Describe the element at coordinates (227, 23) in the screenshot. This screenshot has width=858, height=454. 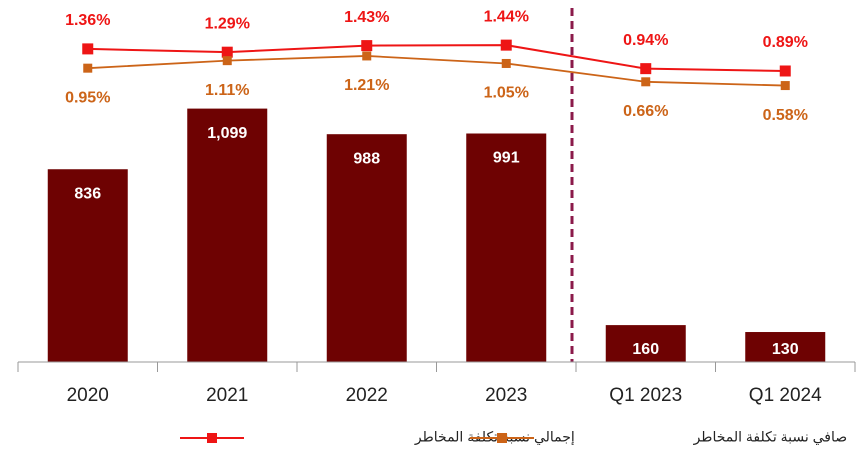
I see `line-value-label: 1.29%` at that location.